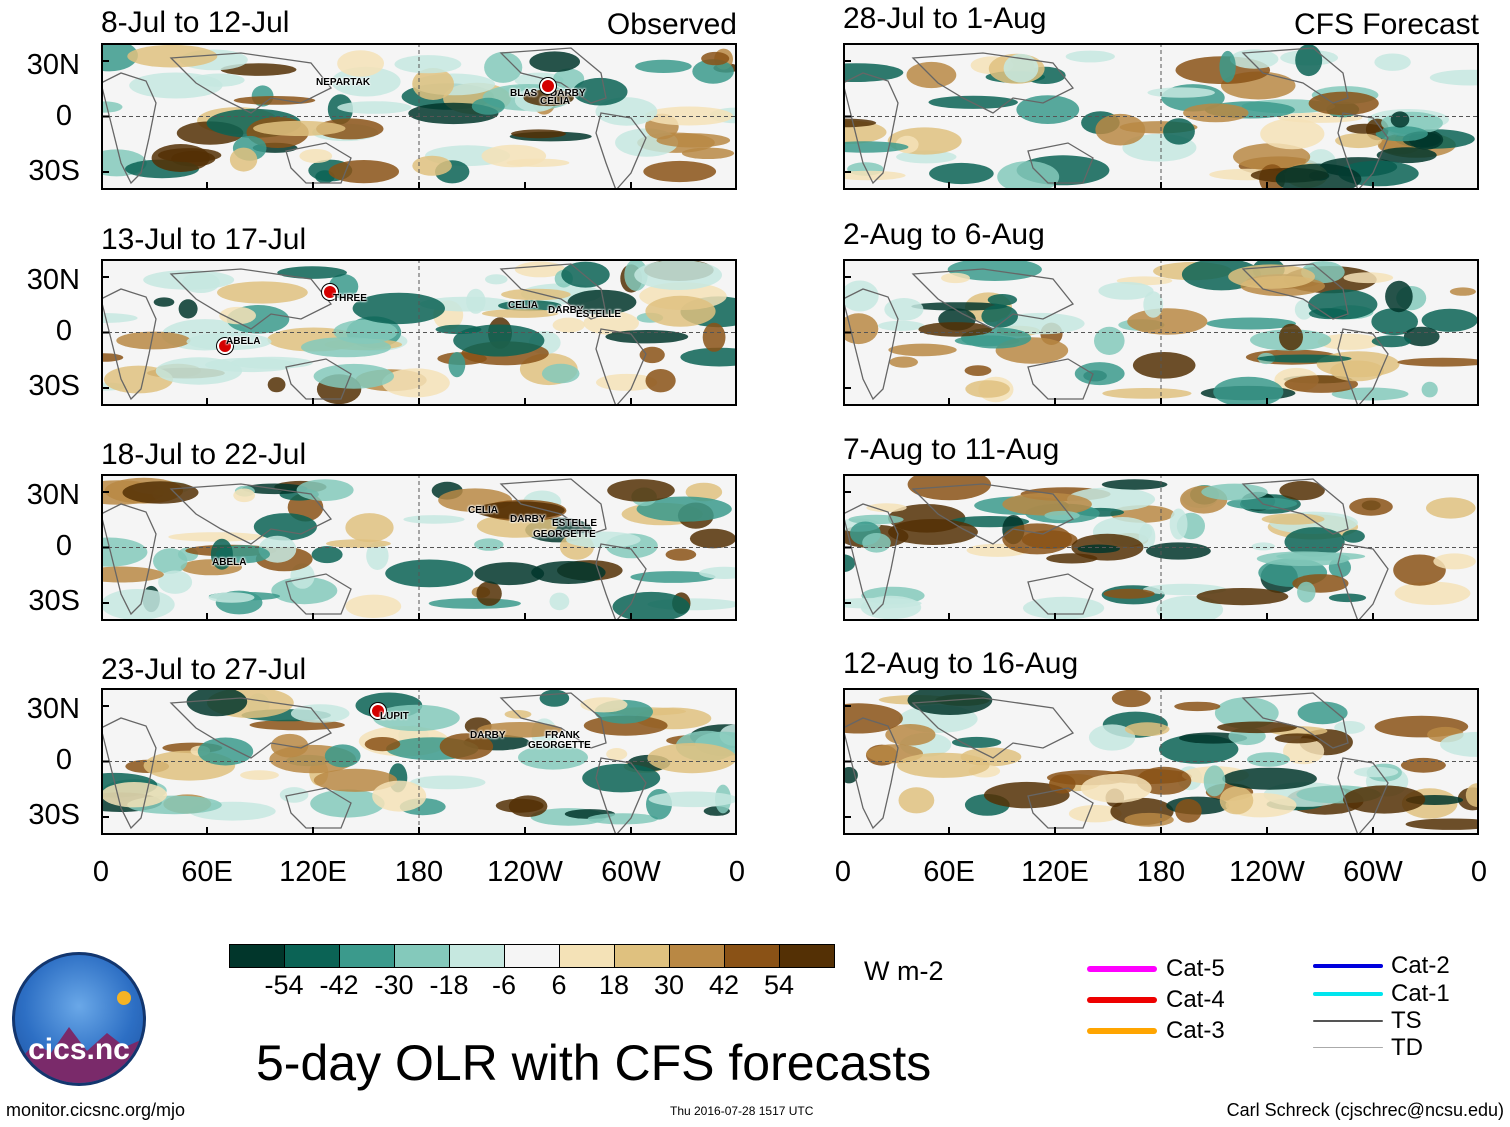 This screenshot has height=1127, width=1510. I want to click on storm-label: GEORGETTE, so click(559, 745).